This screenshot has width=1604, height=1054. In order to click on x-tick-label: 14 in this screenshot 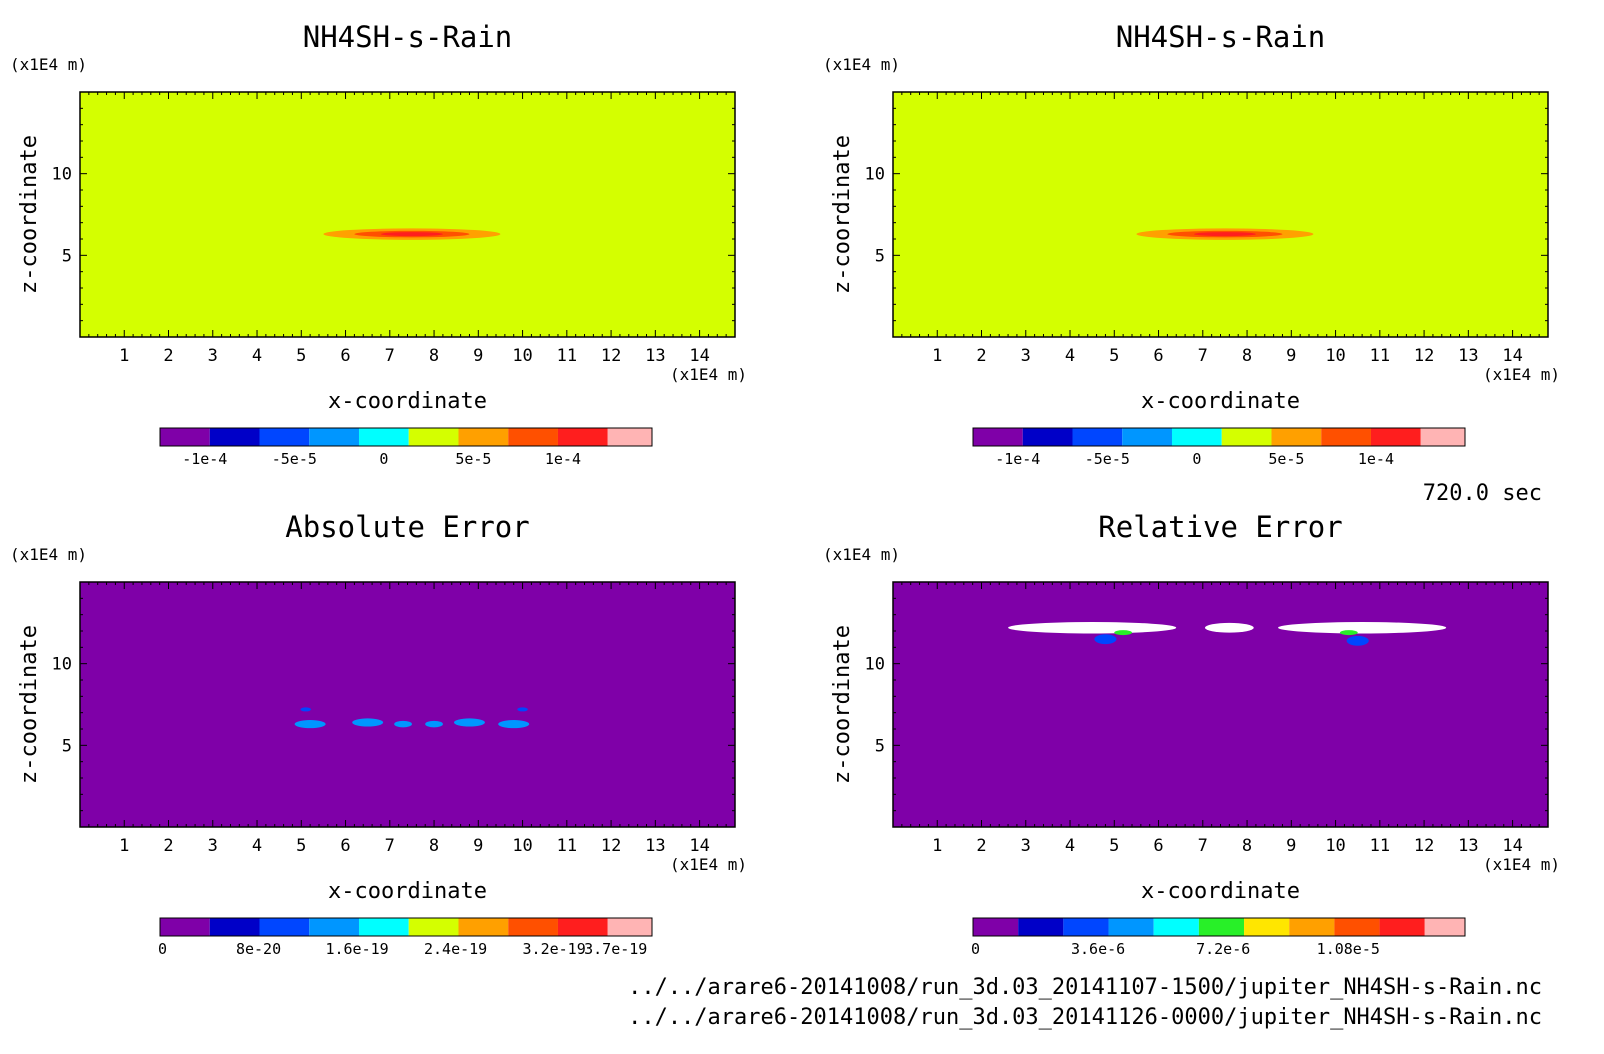, I will do `click(1512, 356)`.